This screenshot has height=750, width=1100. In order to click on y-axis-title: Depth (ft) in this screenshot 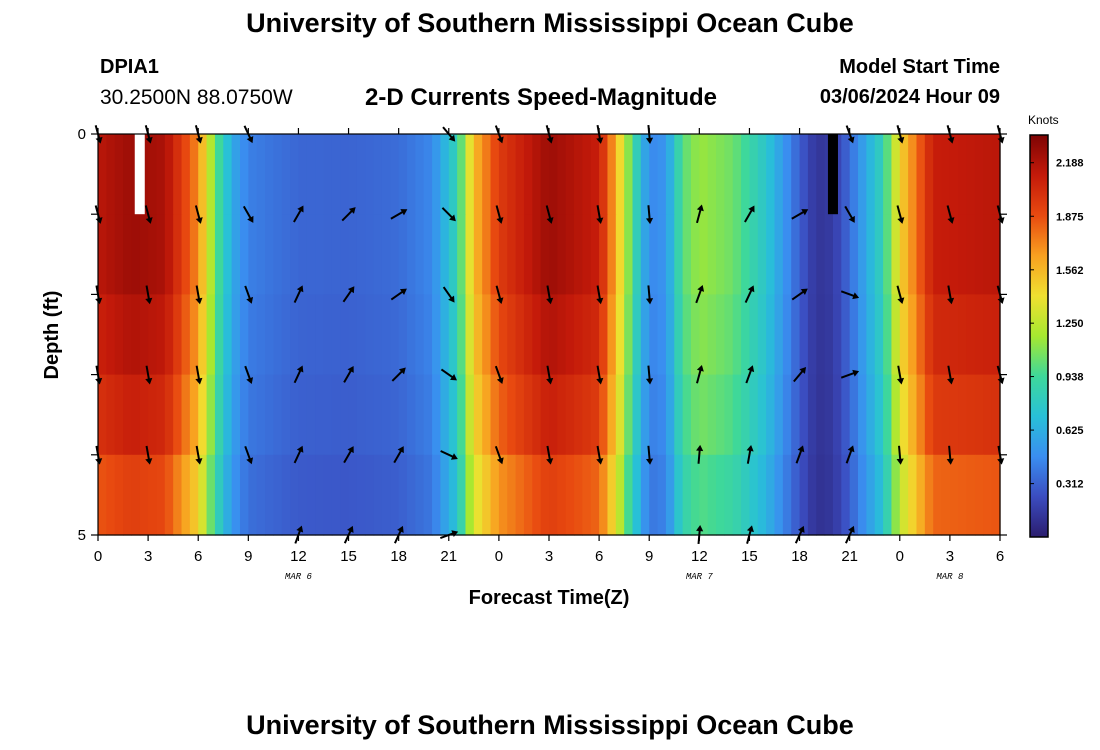, I will do `click(52, 335)`.